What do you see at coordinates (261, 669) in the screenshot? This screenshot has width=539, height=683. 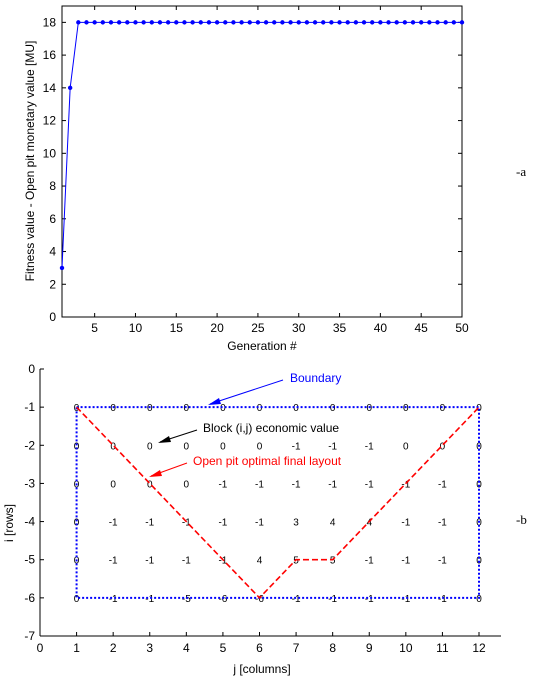 I see `x-axis-label: j [columns]` at bounding box center [261, 669].